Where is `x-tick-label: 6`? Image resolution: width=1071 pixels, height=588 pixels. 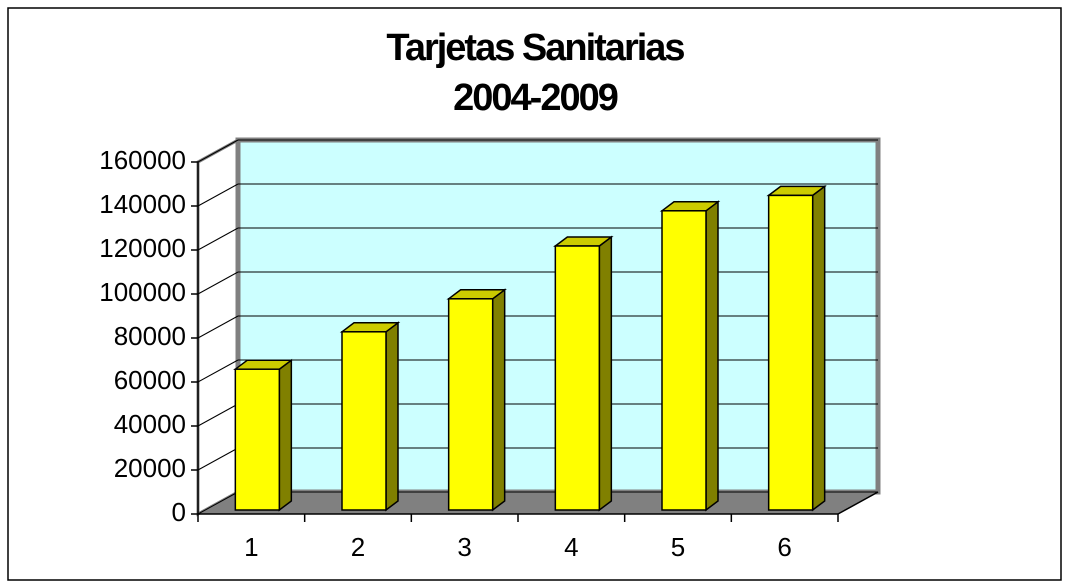 x-tick-label: 6 is located at coordinates (784, 547).